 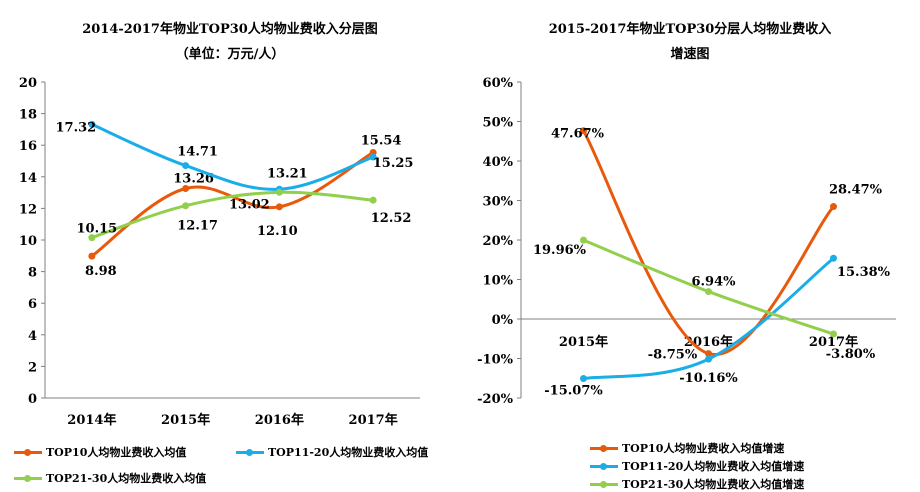 I want to click on y-tick-label: 60%, so click(x=498, y=83).